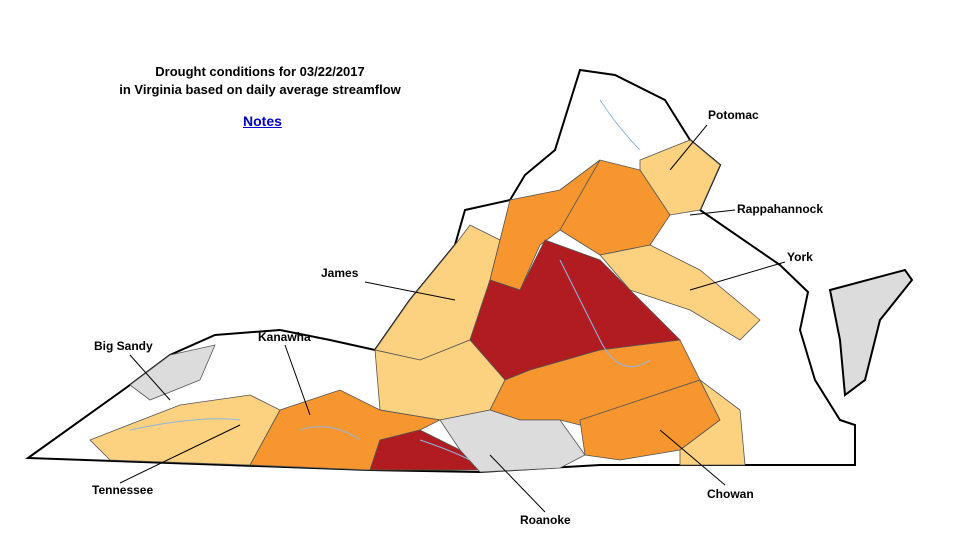  Describe the element at coordinates (730, 494) in the screenshot. I see `basin-label: Chowan` at that location.